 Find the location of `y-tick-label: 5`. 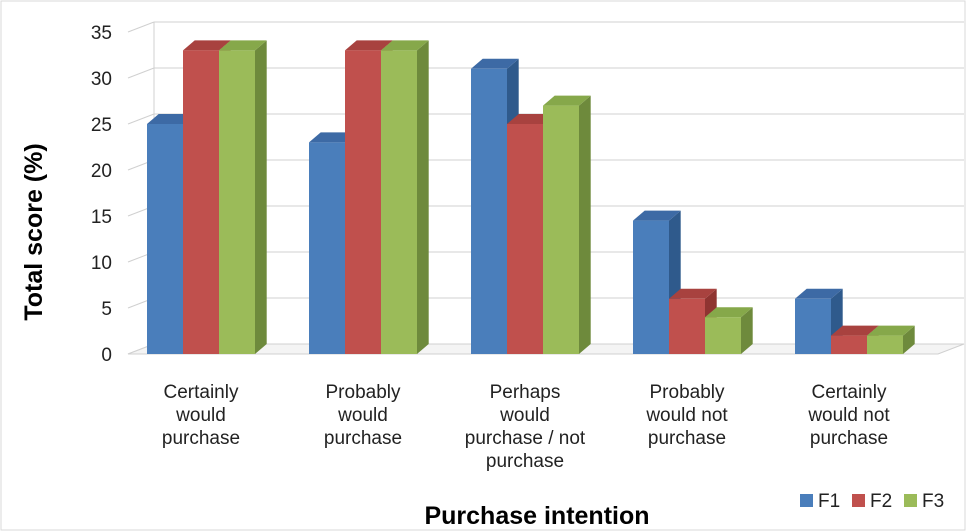

y-tick-label: 5 is located at coordinates (106, 309).